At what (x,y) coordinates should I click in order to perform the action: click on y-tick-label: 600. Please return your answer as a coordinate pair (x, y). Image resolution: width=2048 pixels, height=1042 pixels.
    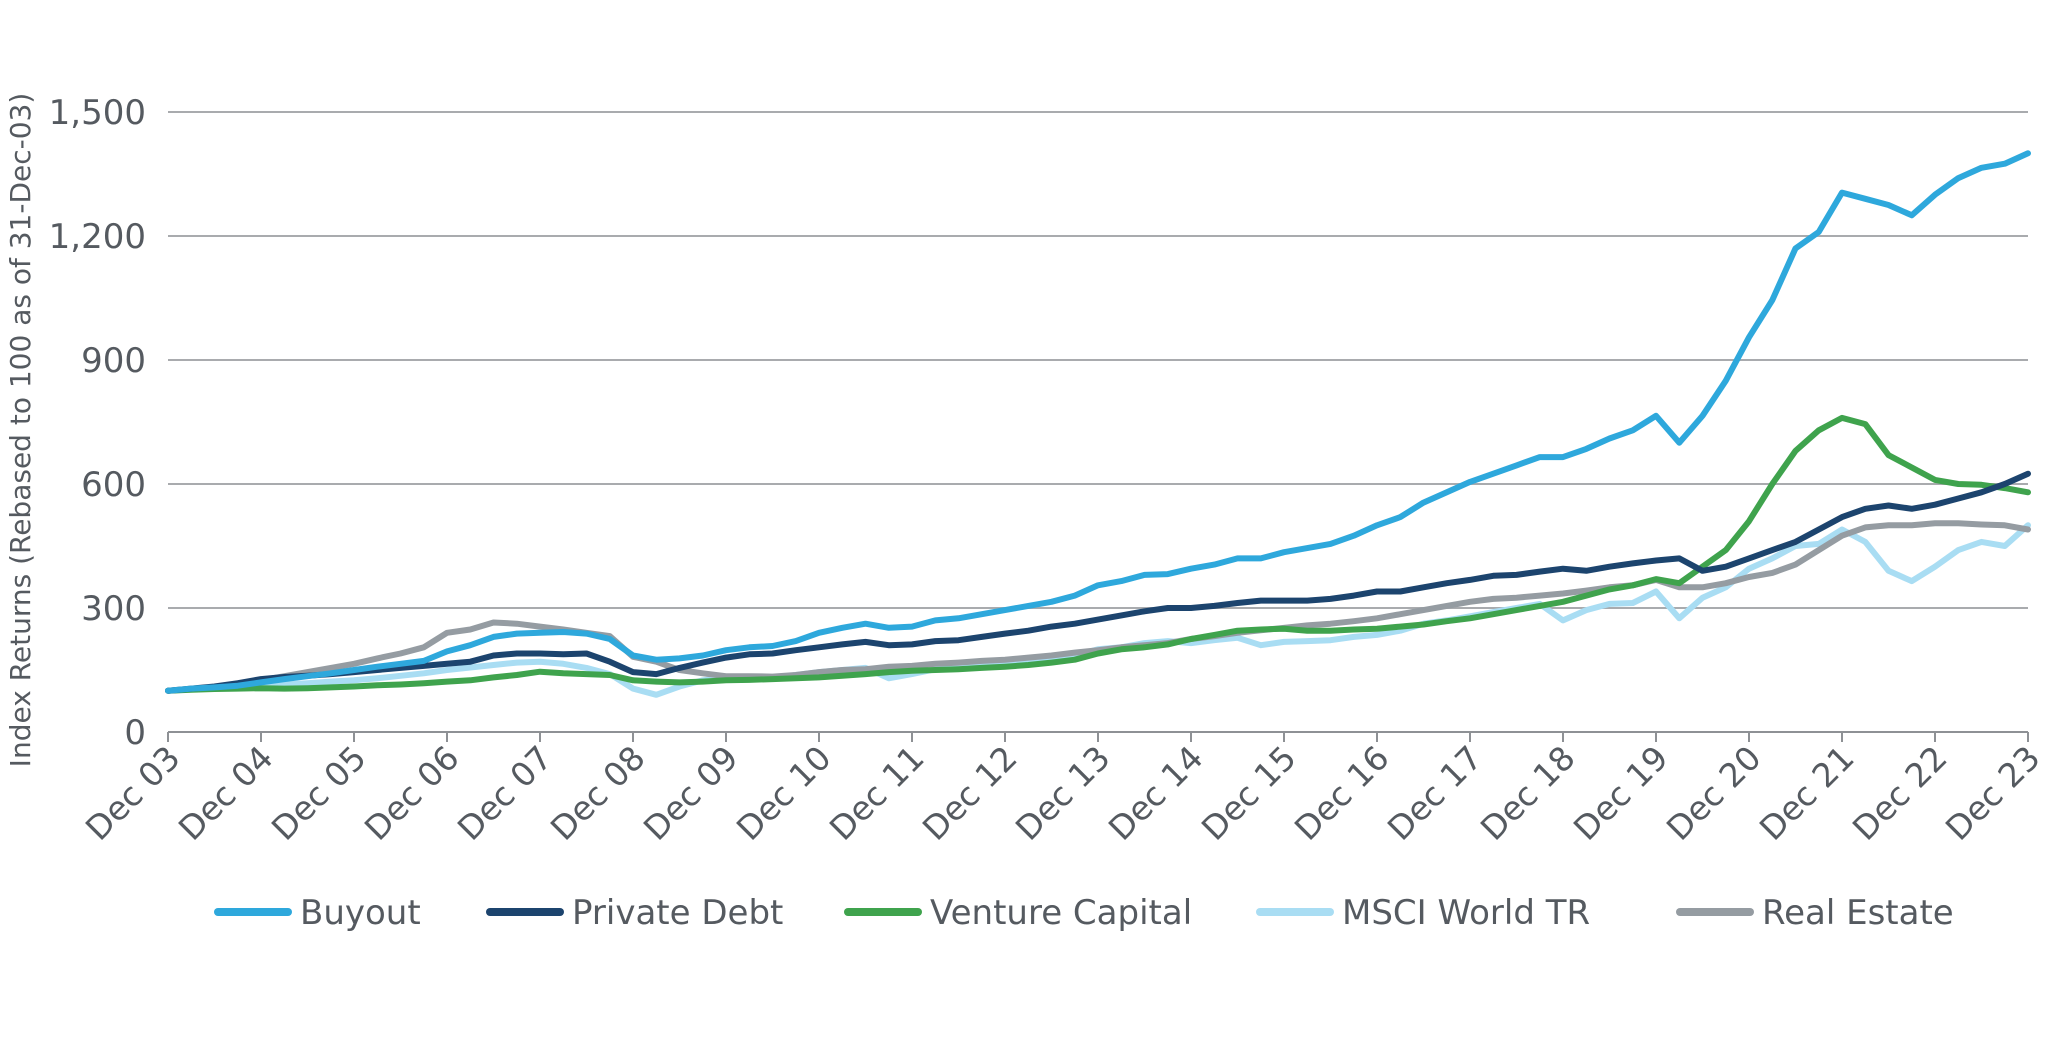
    Looking at the image, I should click on (113, 485).